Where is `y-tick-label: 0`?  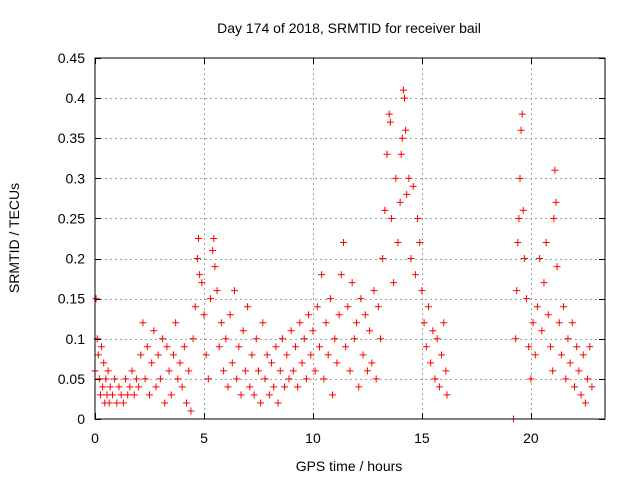
y-tick-label: 0 is located at coordinates (81, 419).